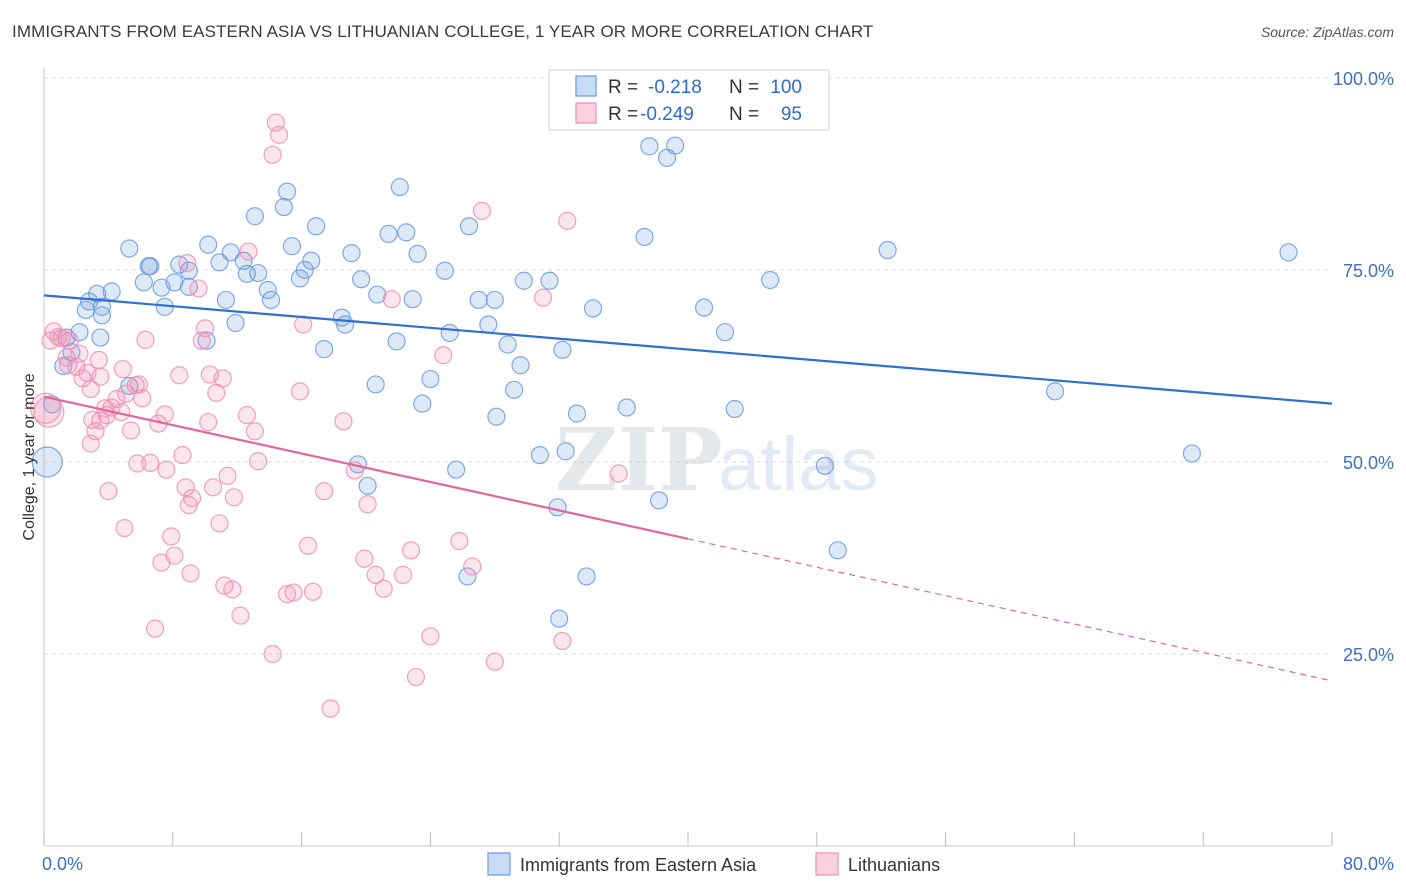 Image resolution: width=1406 pixels, height=892 pixels. I want to click on y-tick-label: 100.0%, so click(1363, 79).